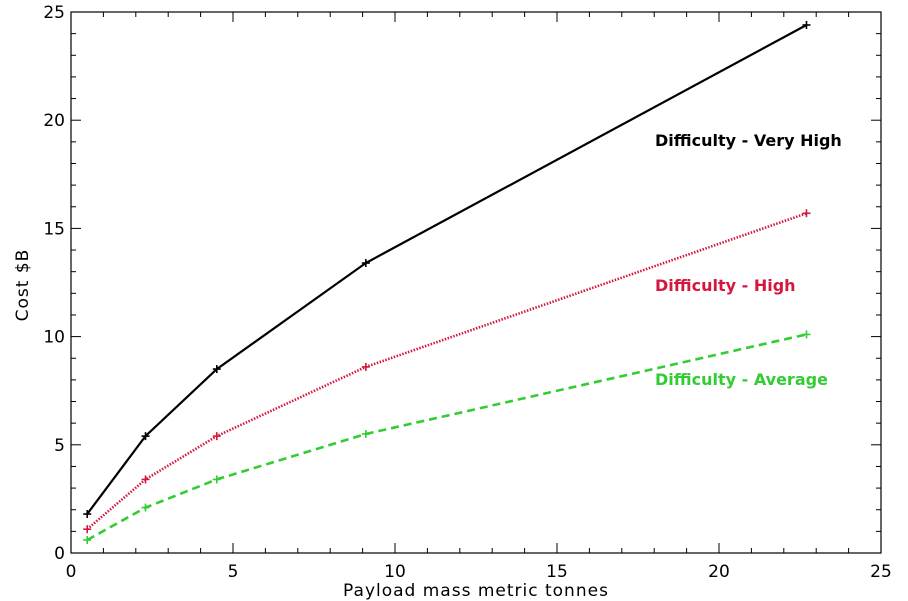 The width and height of the screenshot is (908, 601). Describe the element at coordinates (741, 379) in the screenshot. I see `series-label-2: Difficulty - Average` at that location.